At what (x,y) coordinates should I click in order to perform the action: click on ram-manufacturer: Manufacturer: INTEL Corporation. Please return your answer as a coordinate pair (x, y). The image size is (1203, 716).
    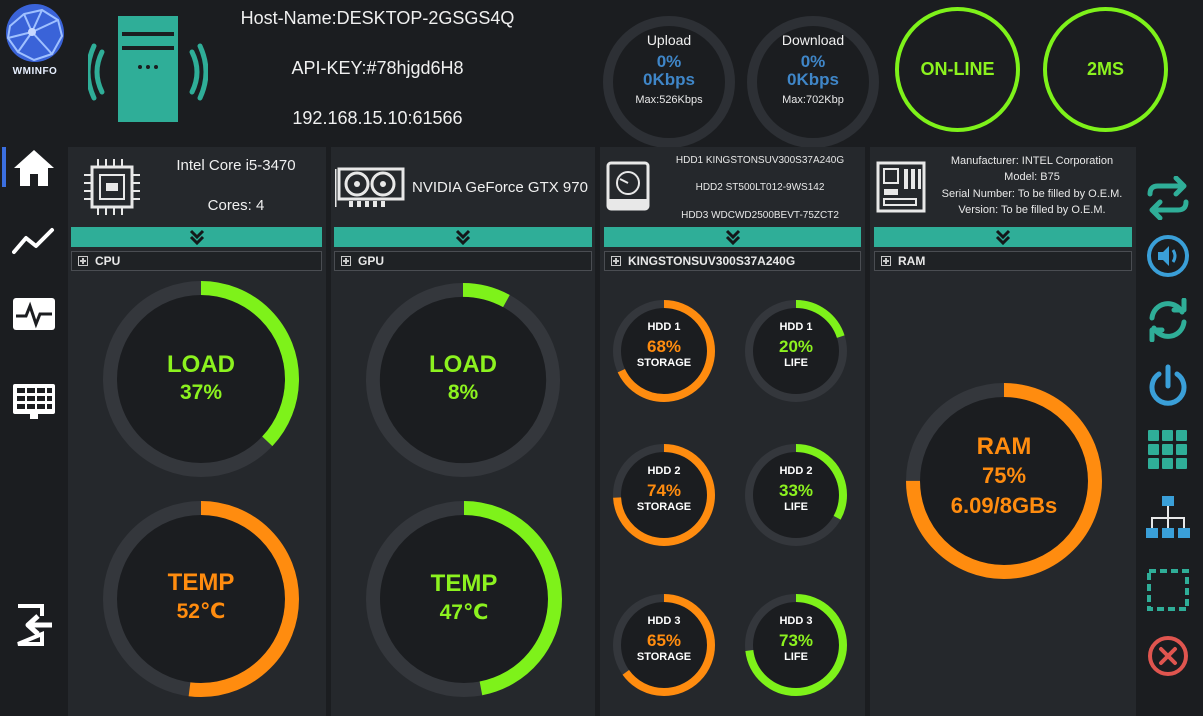
    Looking at the image, I should click on (1032, 161).